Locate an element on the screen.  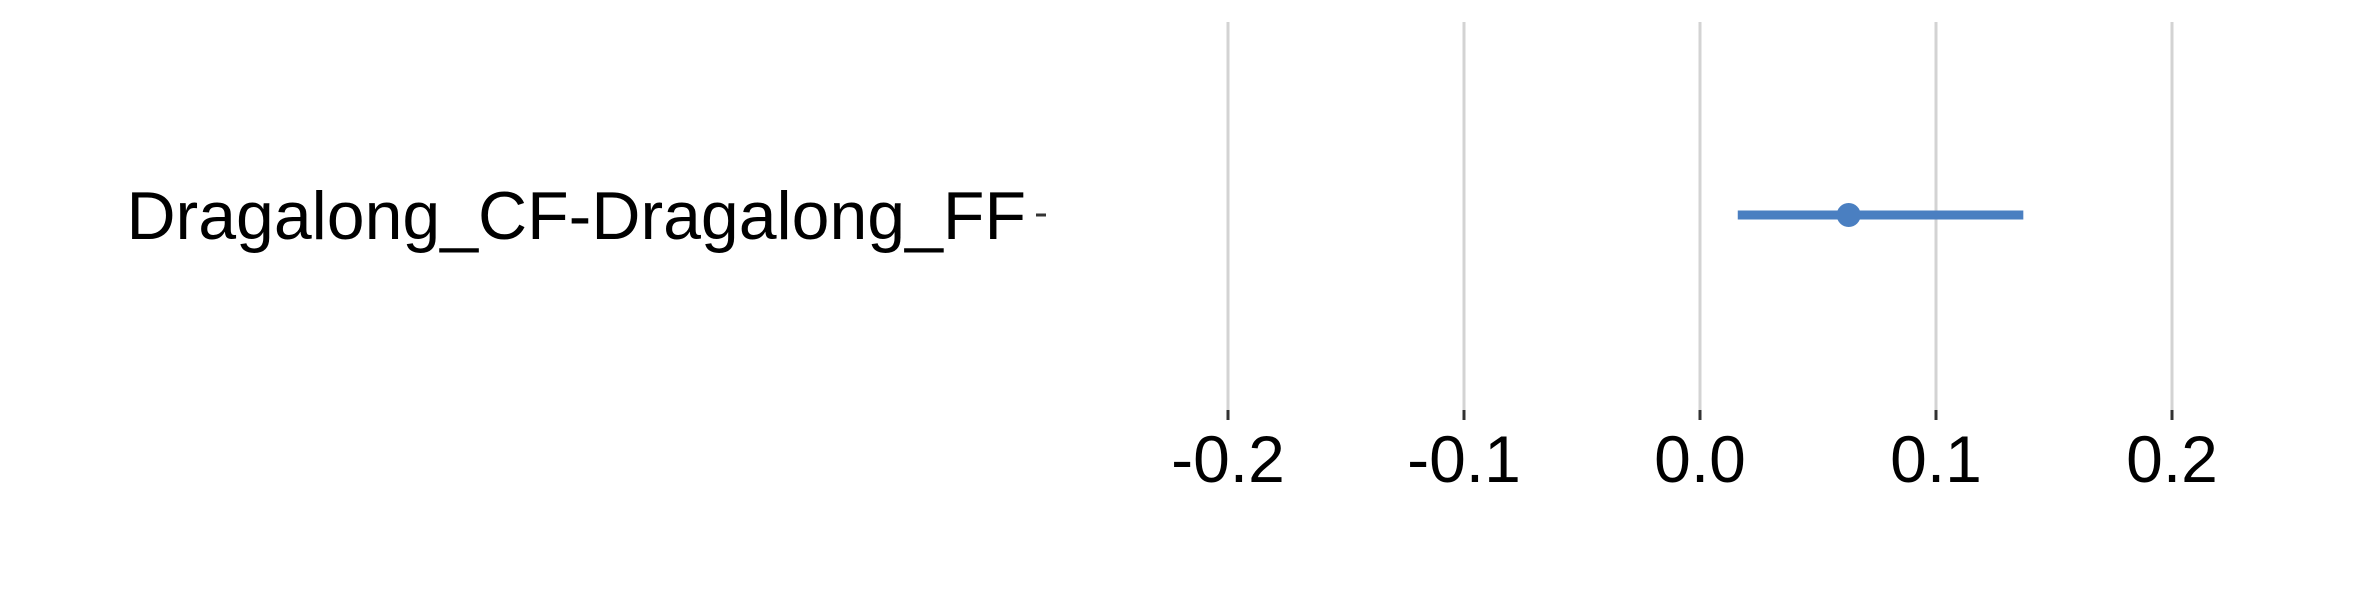
x-tick-label: -0.1 is located at coordinates (1464, 459).